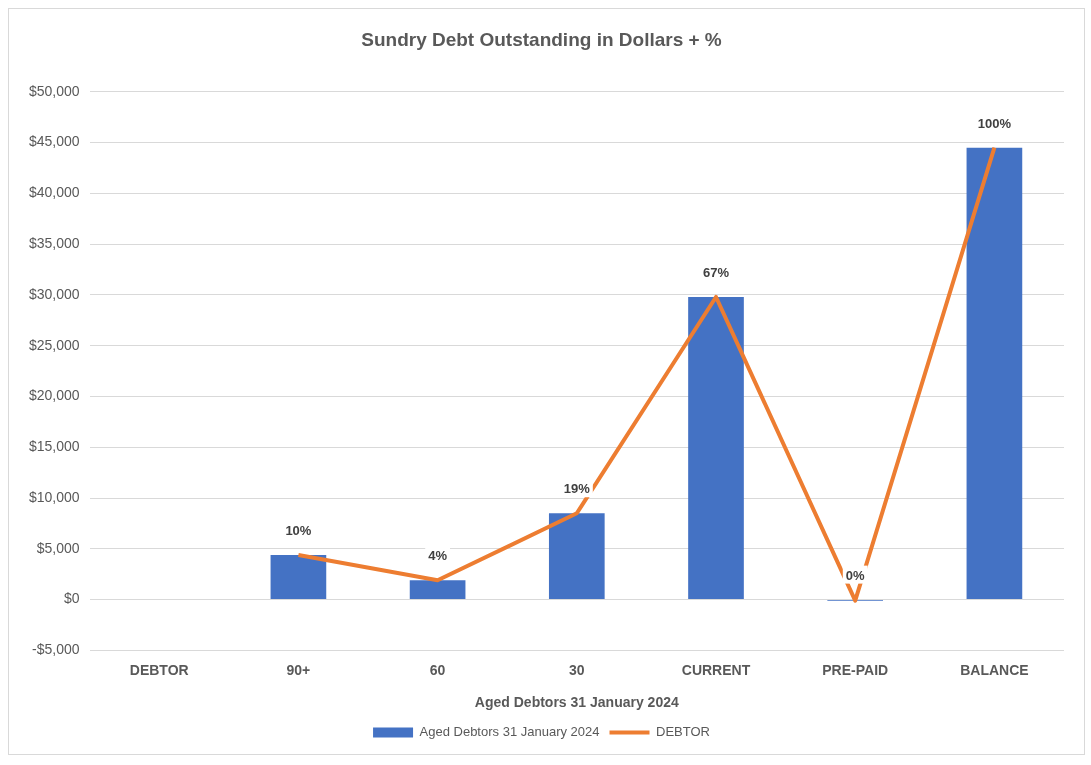 The height and width of the screenshot is (765, 1091). What do you see at coordinates (54, 243) in the screenshot?
I see `y-tick-label: $35,000` at bounding box center [54, 243].